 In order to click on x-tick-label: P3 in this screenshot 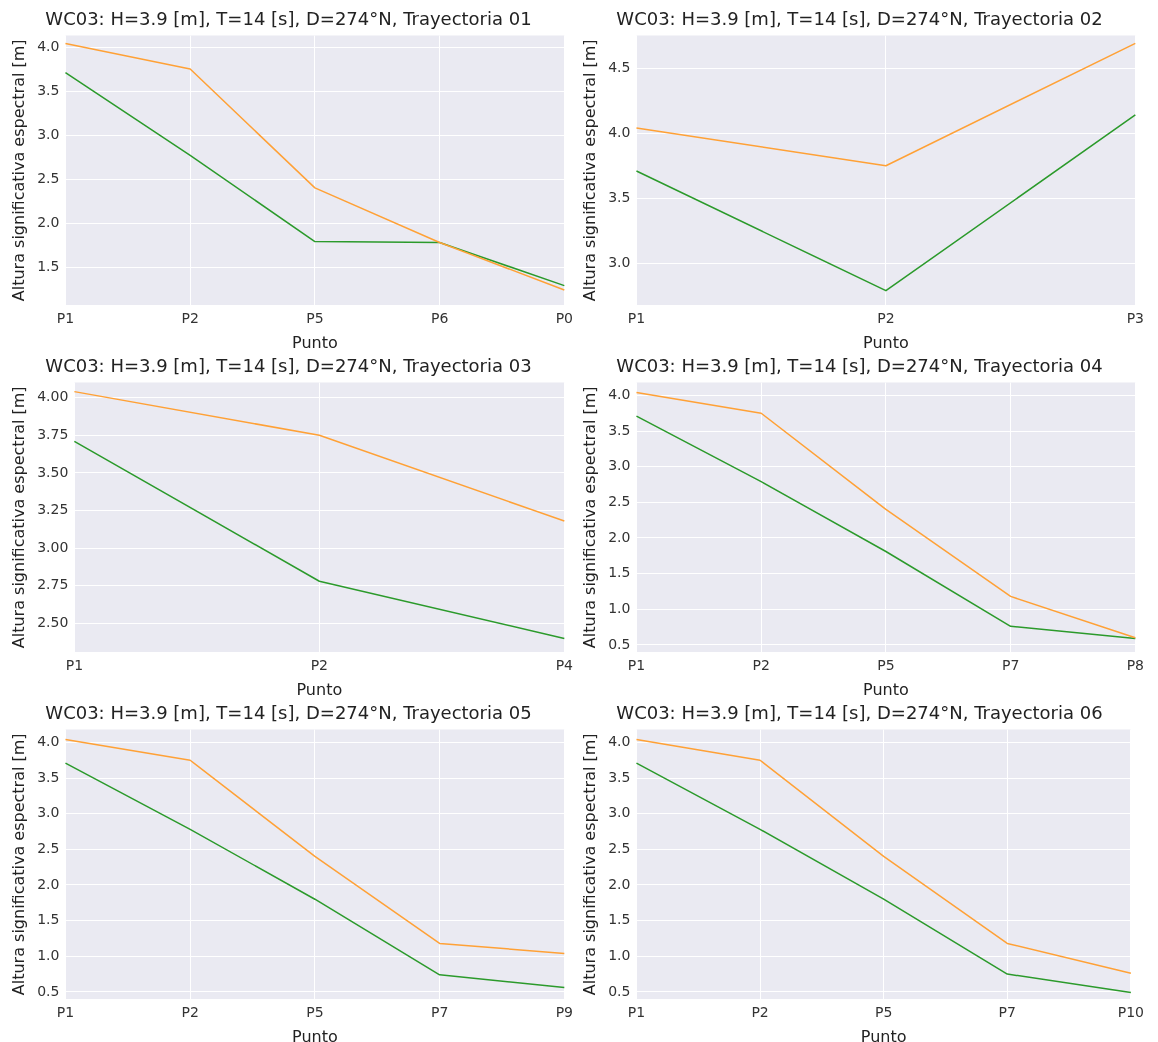, I will do `click(1135, 318)`.